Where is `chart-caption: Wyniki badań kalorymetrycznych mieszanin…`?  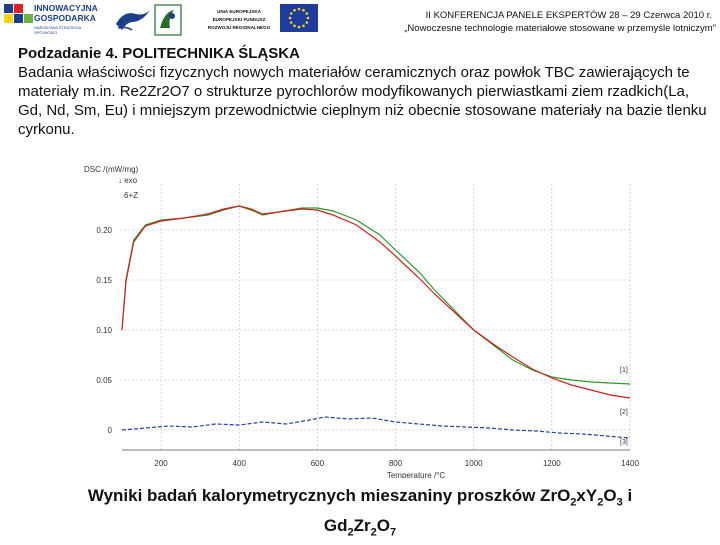 chart-caption: Wyniki badań kalorymetrycznych mieszanin… is located at coordinates (360, 512).